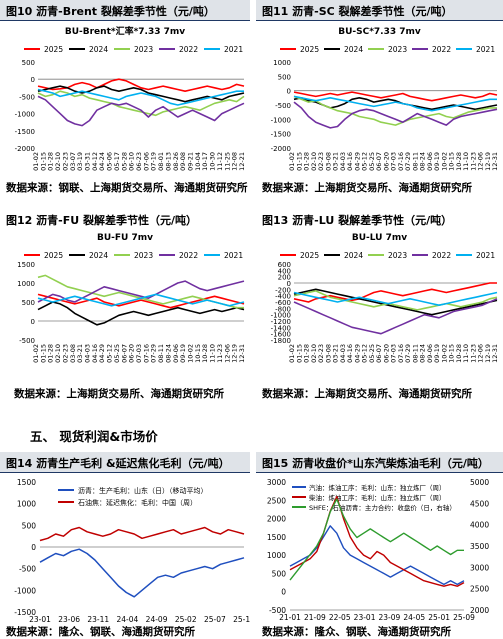 The width and height of the screenshot is (503, 639). What do you see at coordinates (386, 161) in the screenshot?
I see `x-tick-label: 06-20` at bounding box center [386, 161].